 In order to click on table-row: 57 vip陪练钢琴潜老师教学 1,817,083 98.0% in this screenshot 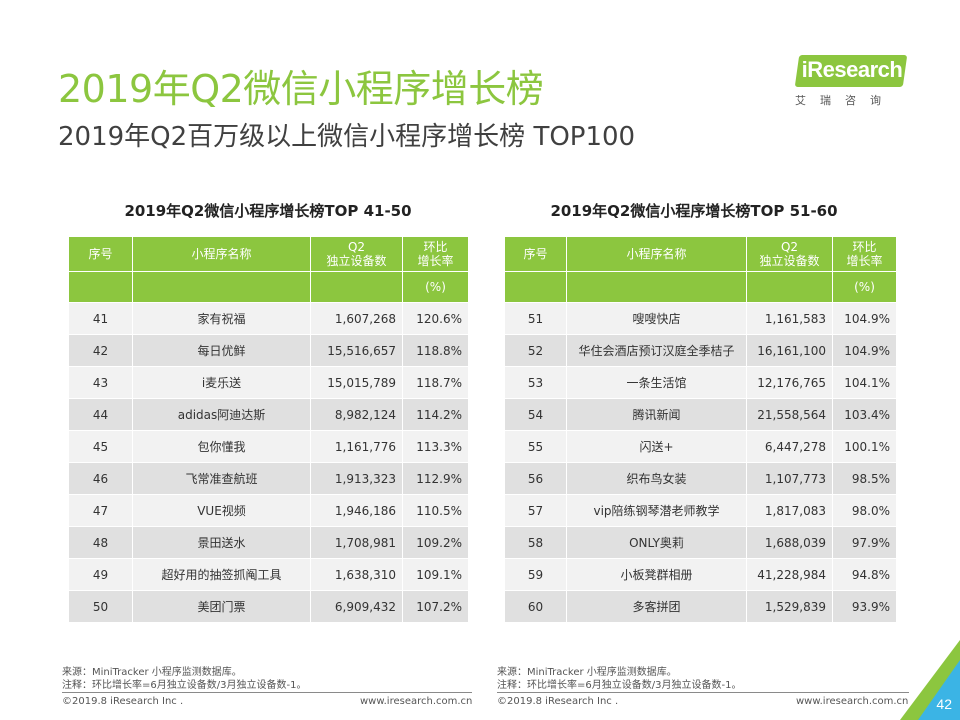, I will do `click(700, 510)`.